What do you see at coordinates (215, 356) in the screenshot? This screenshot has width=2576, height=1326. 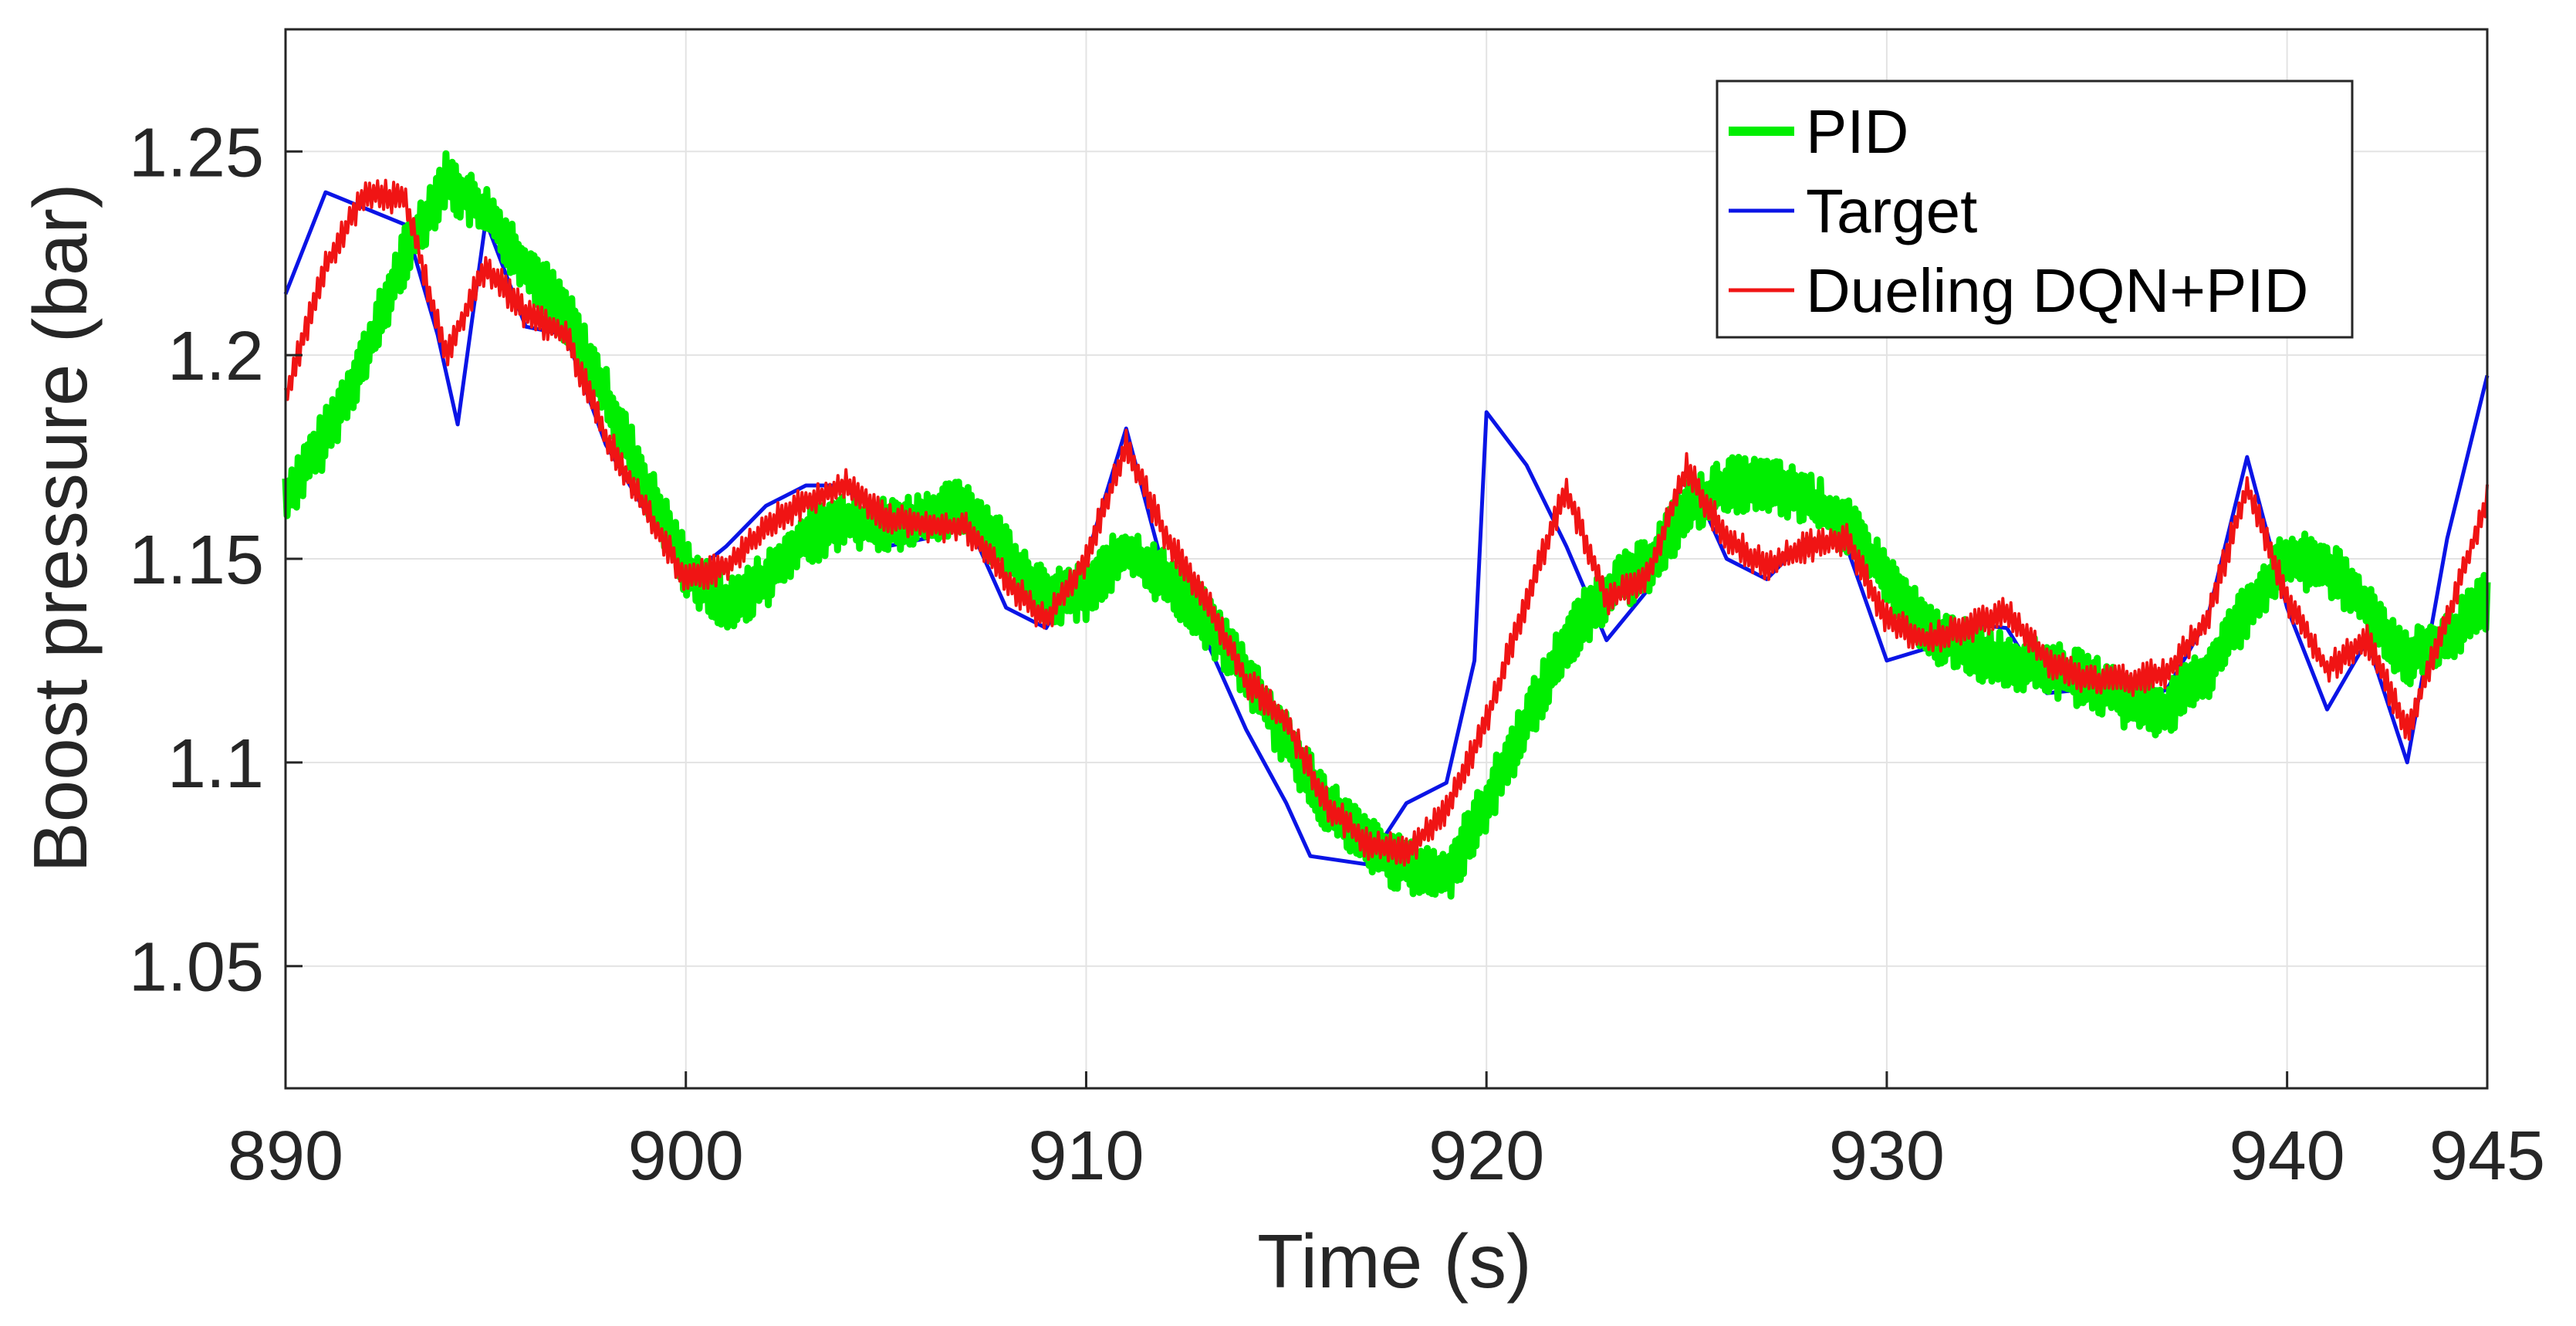 I see `y-tick-label: 1.2` at bounding box center [215, 356].